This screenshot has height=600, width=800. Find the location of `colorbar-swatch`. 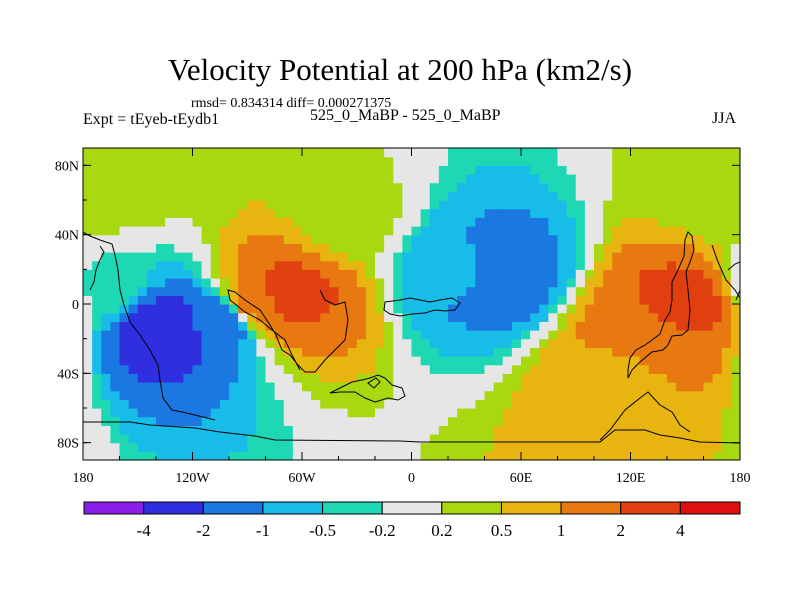

colorbar-swatch is located at coordinates (650, 508).